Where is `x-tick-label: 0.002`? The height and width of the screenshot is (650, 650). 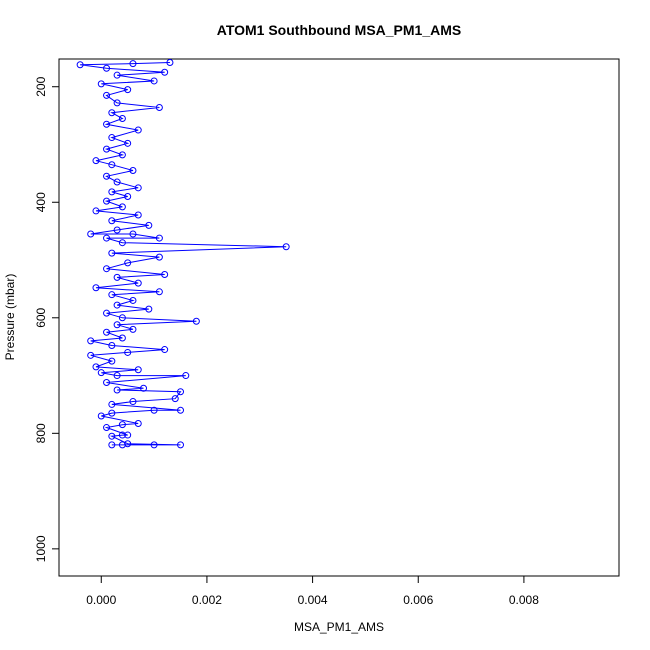
x-tick-label: 0.002 is located at coordinates (207, 600).